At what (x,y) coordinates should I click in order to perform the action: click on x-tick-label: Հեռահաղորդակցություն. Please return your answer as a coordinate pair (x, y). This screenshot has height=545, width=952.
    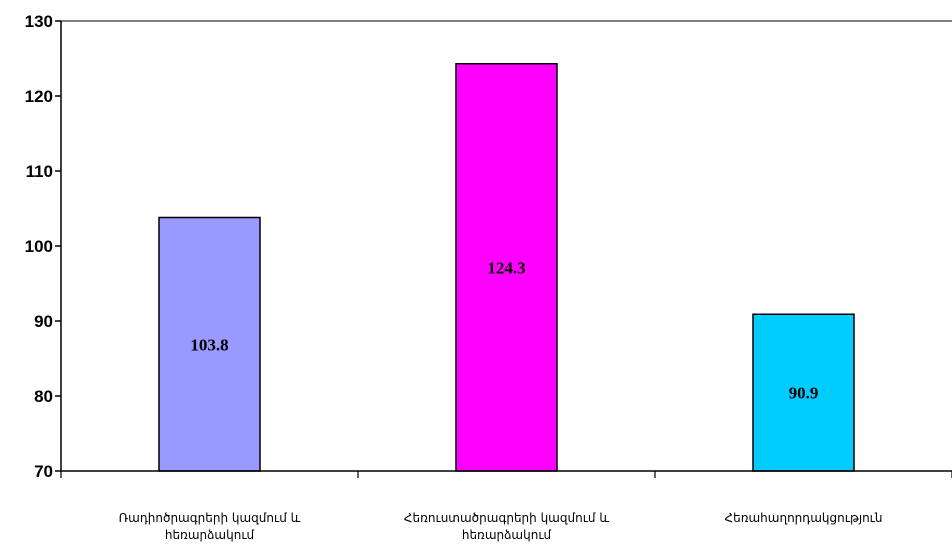
    Looking at the image, I should click on (804, 518).